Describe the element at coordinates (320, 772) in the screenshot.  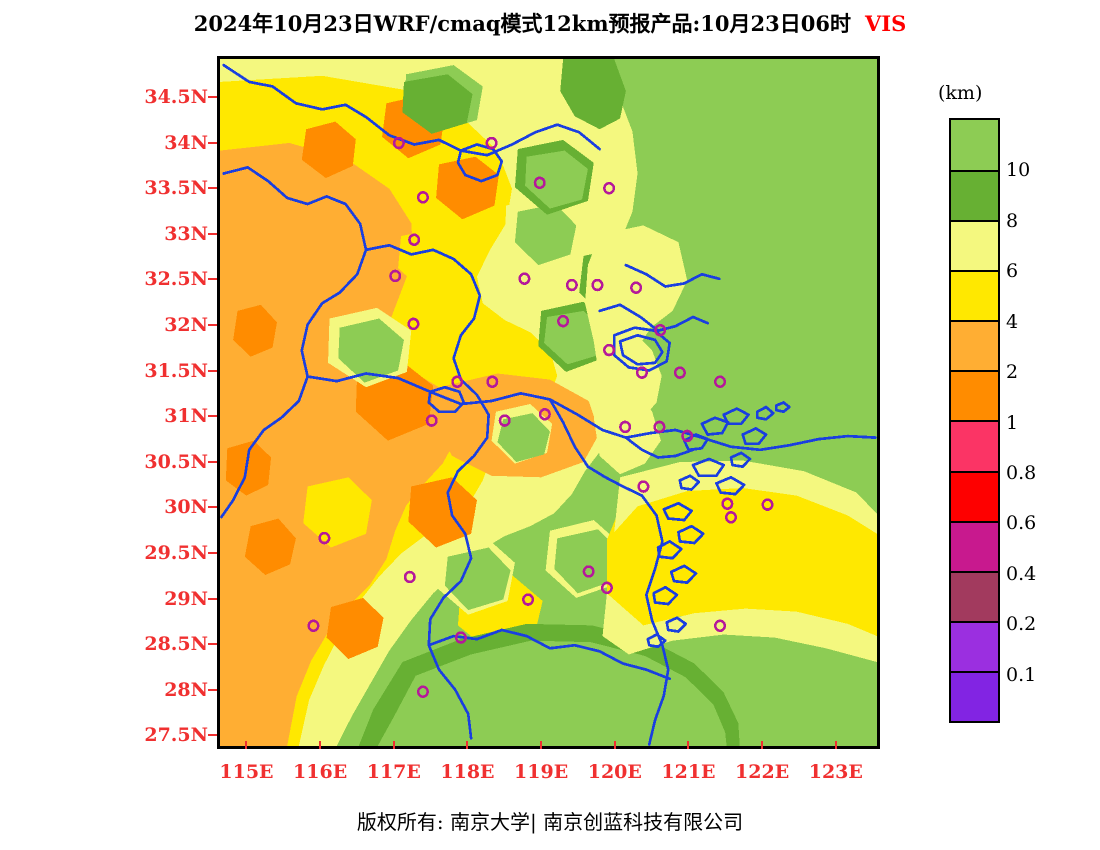
I see `longitude-tick-label: 116E` at that location.